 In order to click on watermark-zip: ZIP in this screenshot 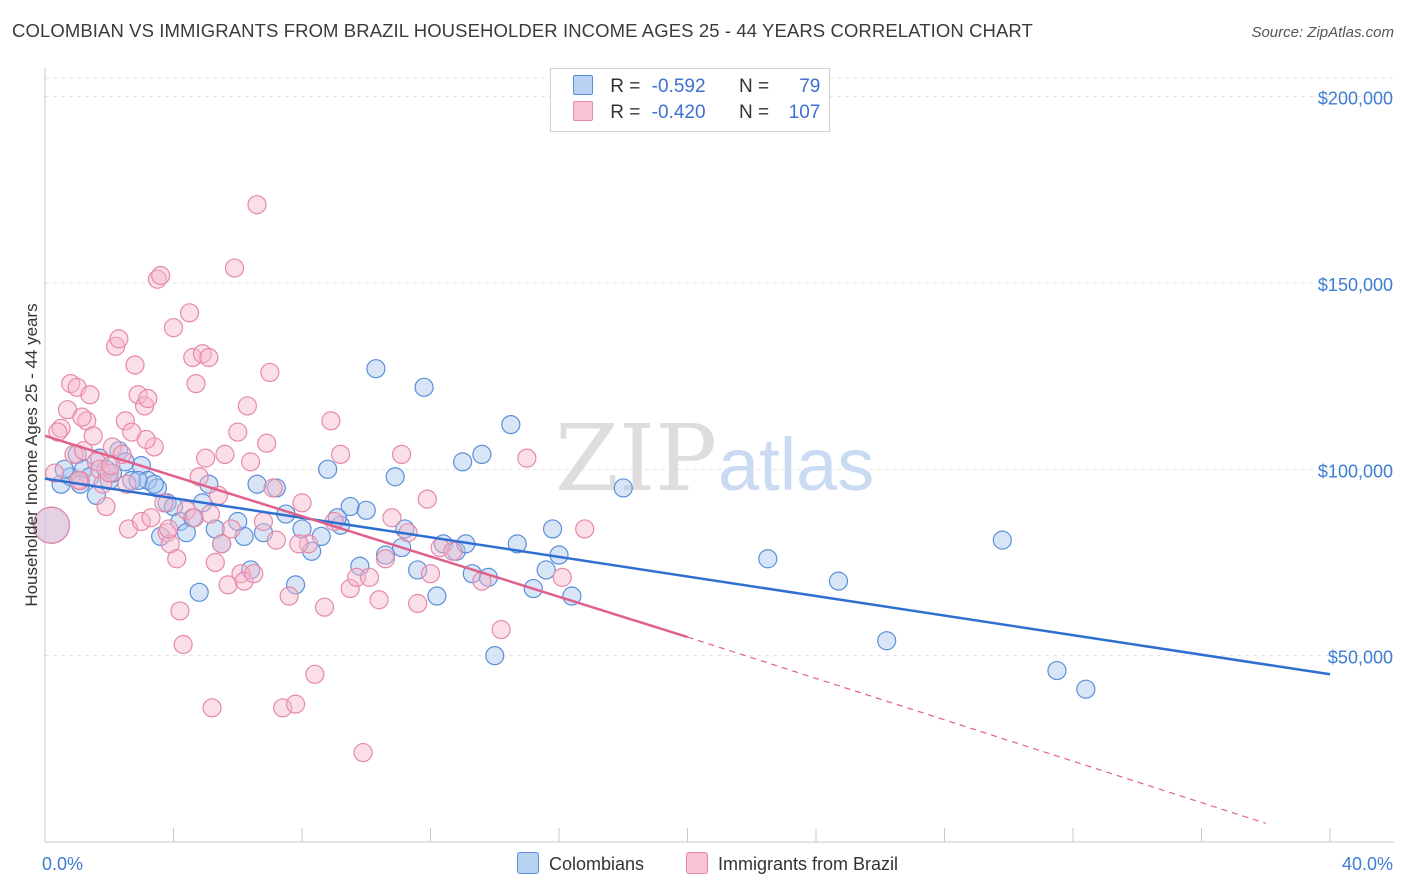, I will do `click(636, 458)`.